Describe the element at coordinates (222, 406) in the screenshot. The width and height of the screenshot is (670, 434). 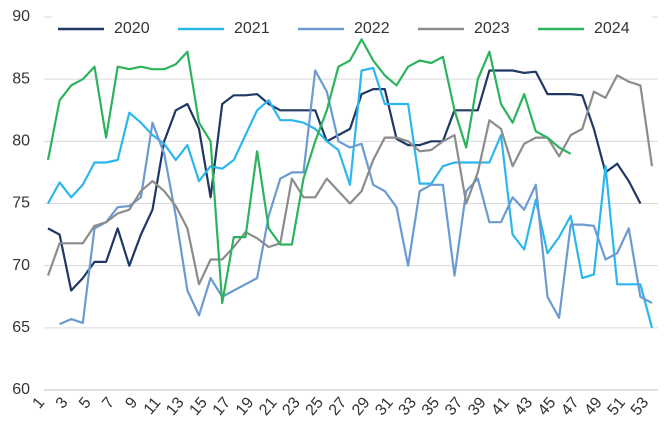
I see `x-tick-label: 17` at that location.